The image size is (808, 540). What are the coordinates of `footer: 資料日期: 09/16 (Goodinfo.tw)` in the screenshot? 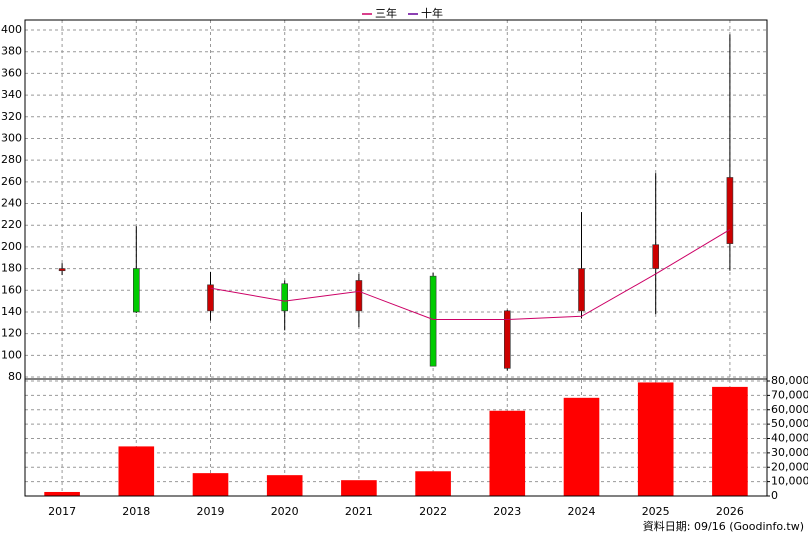 It's located at (723, 526).